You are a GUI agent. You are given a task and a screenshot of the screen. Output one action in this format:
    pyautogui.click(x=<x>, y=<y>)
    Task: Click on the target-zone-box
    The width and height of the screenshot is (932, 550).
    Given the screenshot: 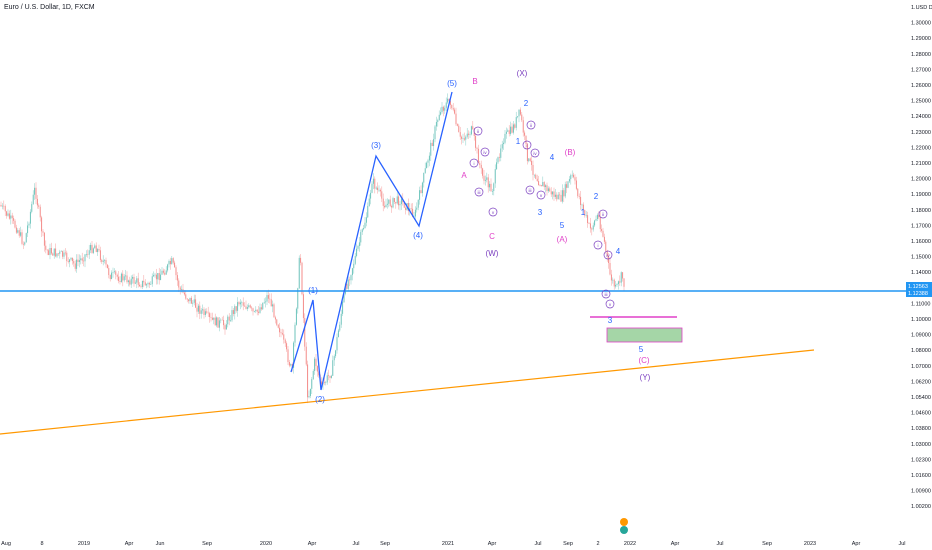 What is the action you would take?
    pyautogui.click(x=644, y=335)
    